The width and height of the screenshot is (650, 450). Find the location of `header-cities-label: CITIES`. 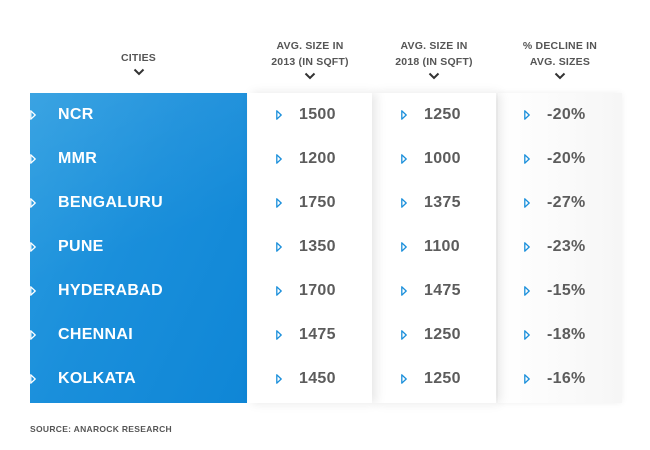

header-cities-label: CITIES is located at coordinates (138, 58).